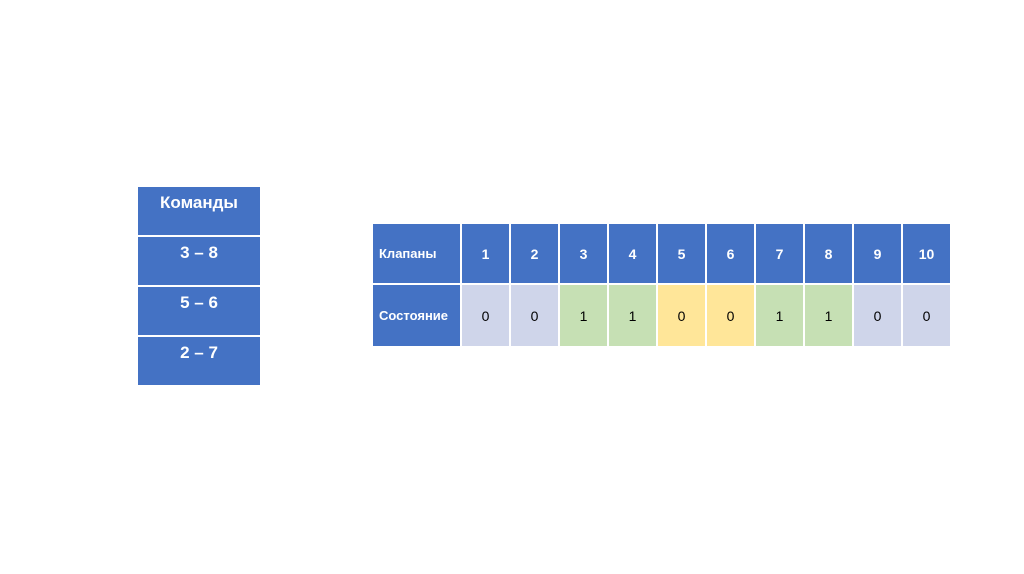 This screenshot has width=1024, height=574. I want to click on valves-header-row: Клапаны 1 2 3 4 5 6 7 8 9 10, so click(661, 253).